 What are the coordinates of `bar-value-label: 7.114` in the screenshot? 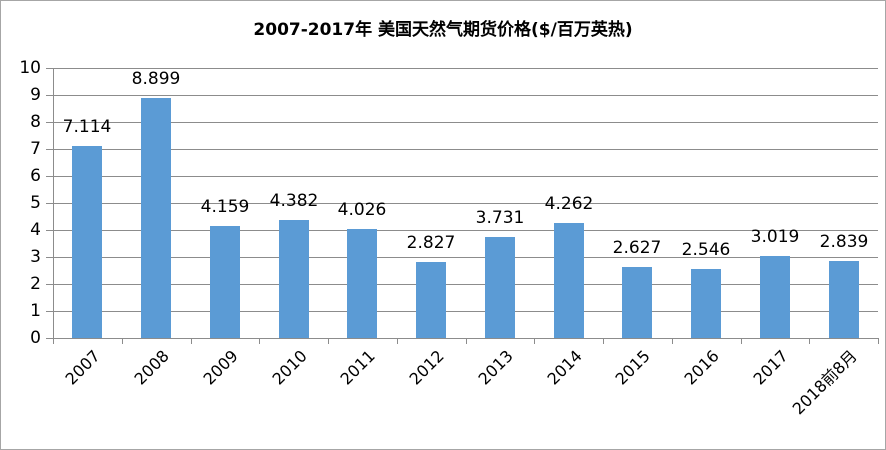 It's located at (87, 127).